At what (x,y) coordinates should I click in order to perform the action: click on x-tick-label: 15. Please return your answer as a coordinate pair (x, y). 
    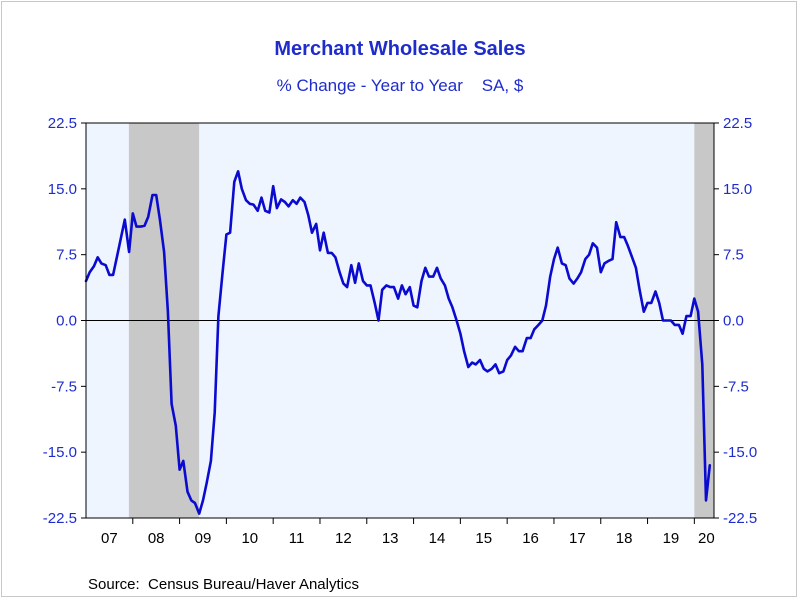
    Looking at the image, I should click on (483, 538).